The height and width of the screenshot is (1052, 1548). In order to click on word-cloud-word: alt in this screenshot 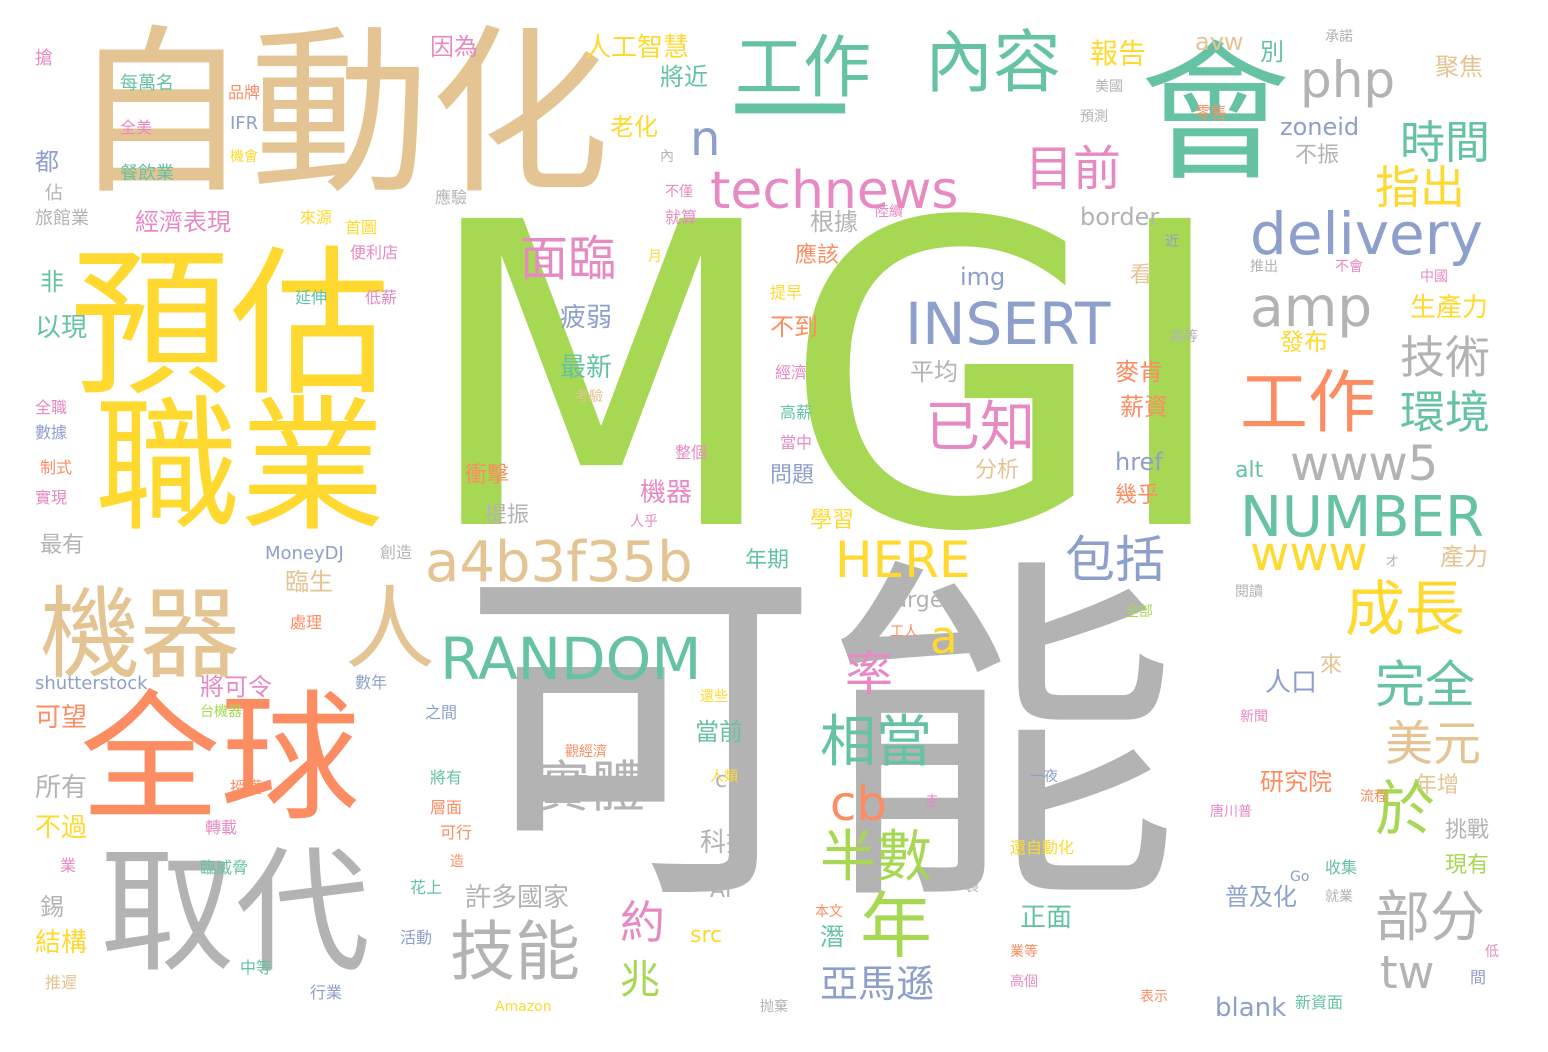, I will do `click(1249, 470)`.